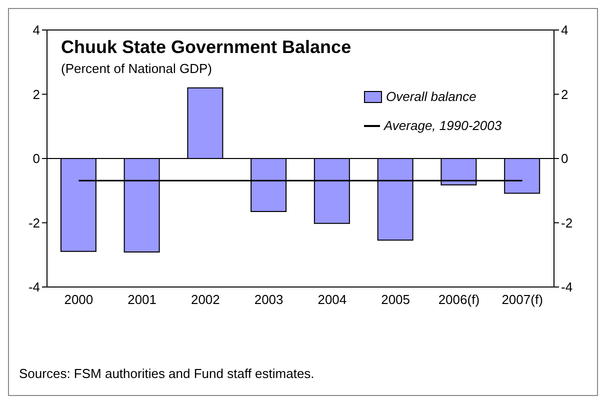  What do you see at coordinates (443, 125) in the screenshot?
I see `legend-label: Average, 1990-2003` at bounding box center [443, 125].